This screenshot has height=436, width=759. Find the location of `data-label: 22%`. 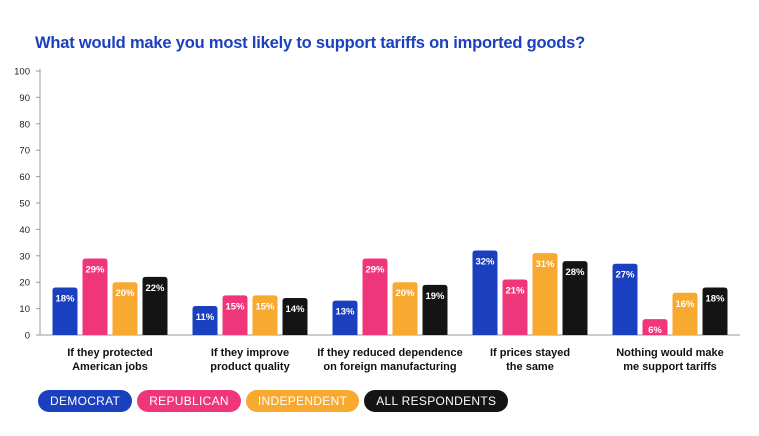

data-label: 22% is located at coordinates (155, 288).